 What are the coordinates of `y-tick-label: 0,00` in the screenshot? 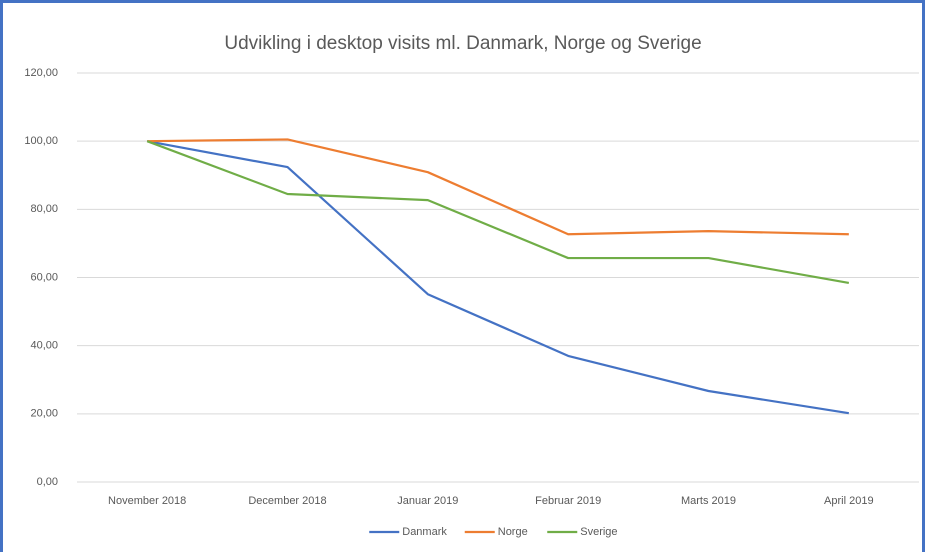 It's located at (47, 482).